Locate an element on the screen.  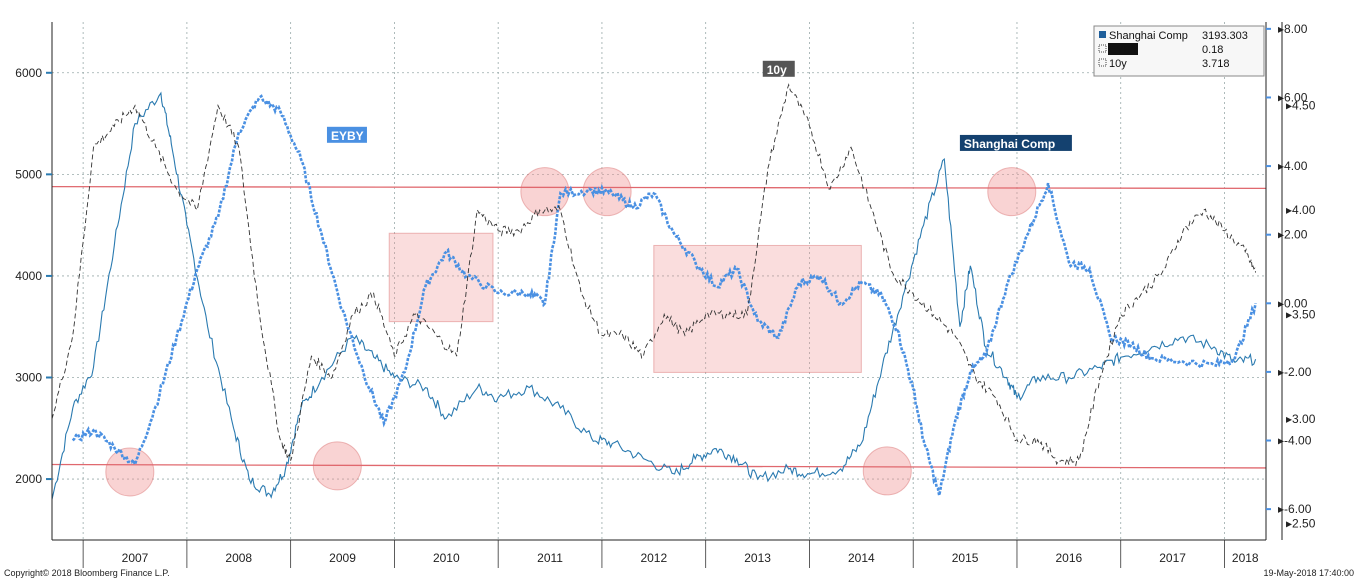
x-tick-label: 2014 is located at coordinates (861, 558).